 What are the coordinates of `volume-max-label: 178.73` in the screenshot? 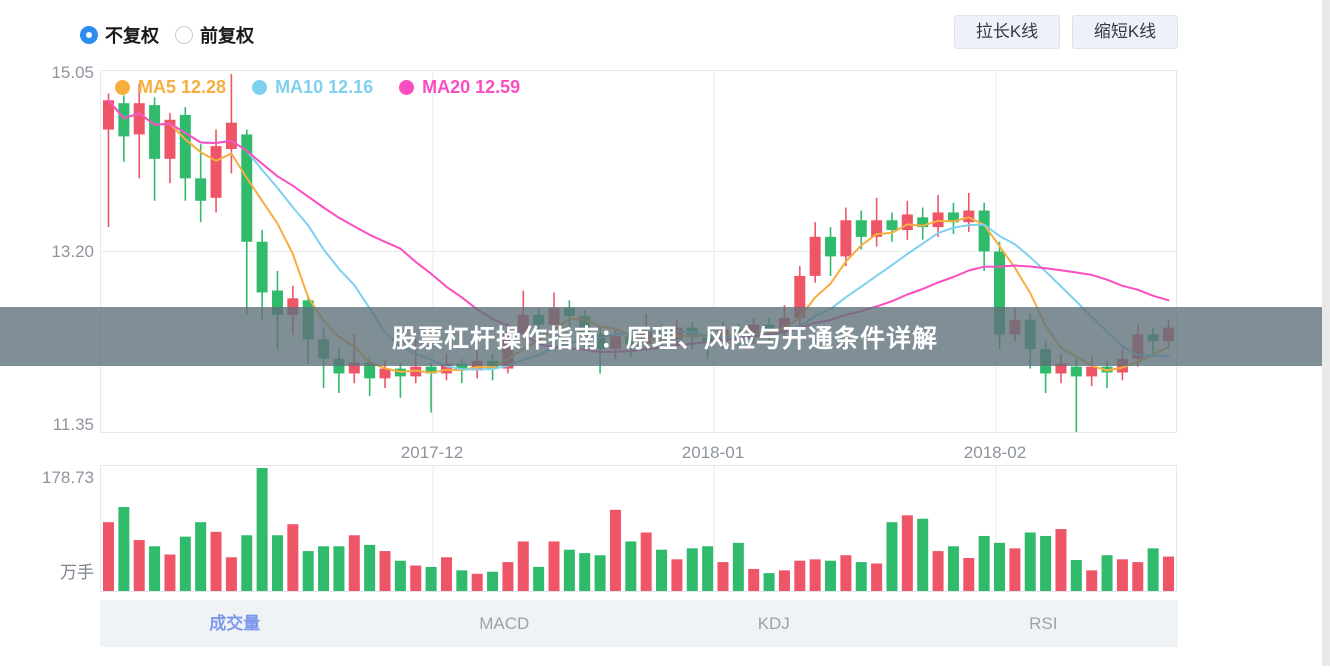 It's located at (68, 477).